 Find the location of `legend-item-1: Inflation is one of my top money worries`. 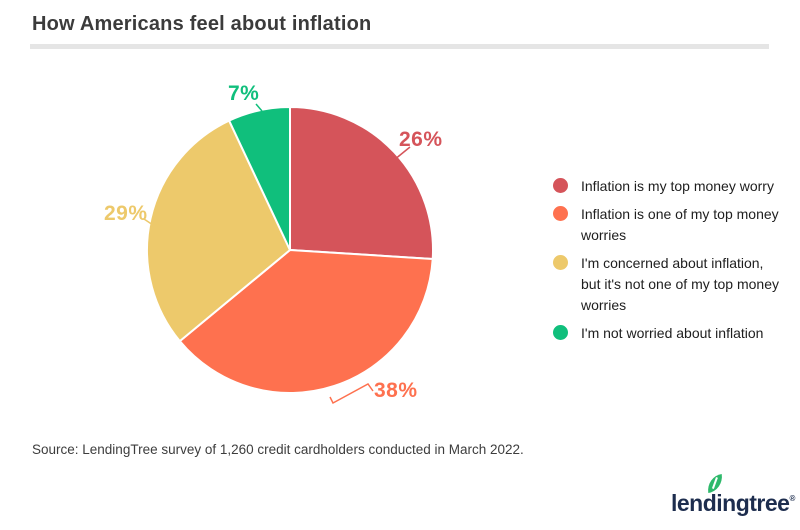

legend-item-1: Inflation is one of my top money worries is located at coordinates (668, 225).